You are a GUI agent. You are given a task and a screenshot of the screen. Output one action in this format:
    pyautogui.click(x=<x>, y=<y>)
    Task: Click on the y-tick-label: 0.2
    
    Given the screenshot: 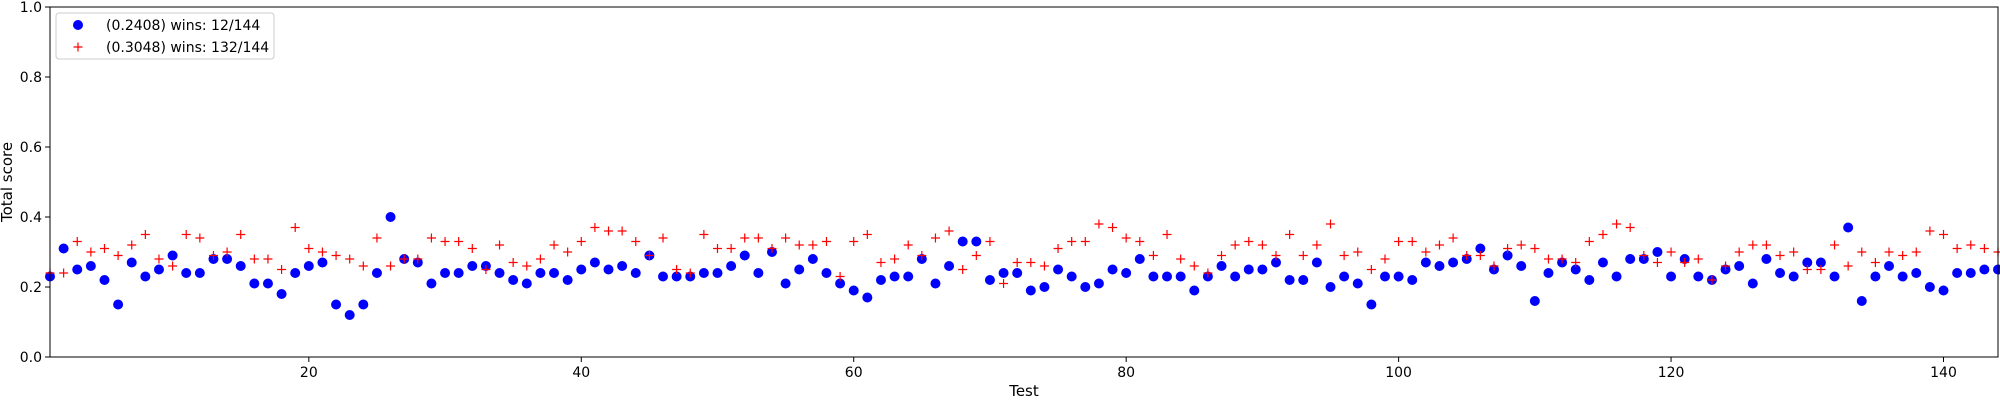 What is the action you would take?
    pyautogui.click(x=31, y=288)
    